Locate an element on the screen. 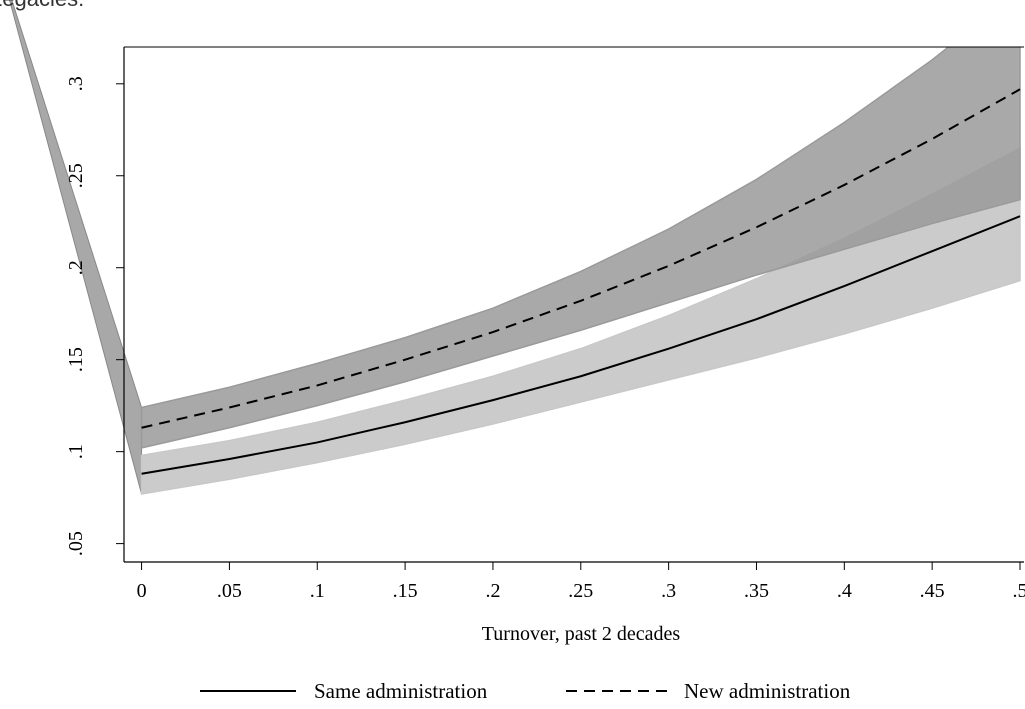 Image resolution: width=1025 pixels, height=709 pixels. legend-label-1: Same administration is located at coordinates (401, 691).